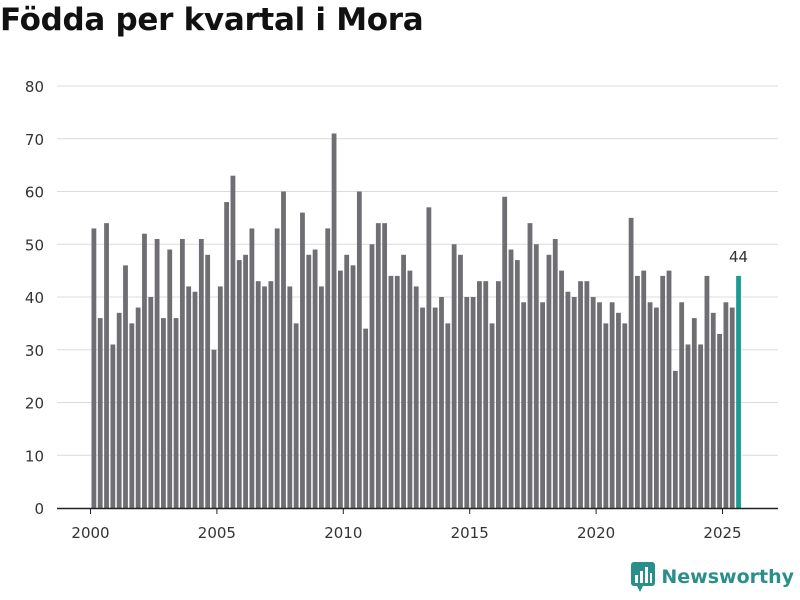 This screenshot has width=800, height=600. What do you see at coordinates (738, 391) in the screenshot?
I see `bar-highlight` at bounding box center [738, 391].